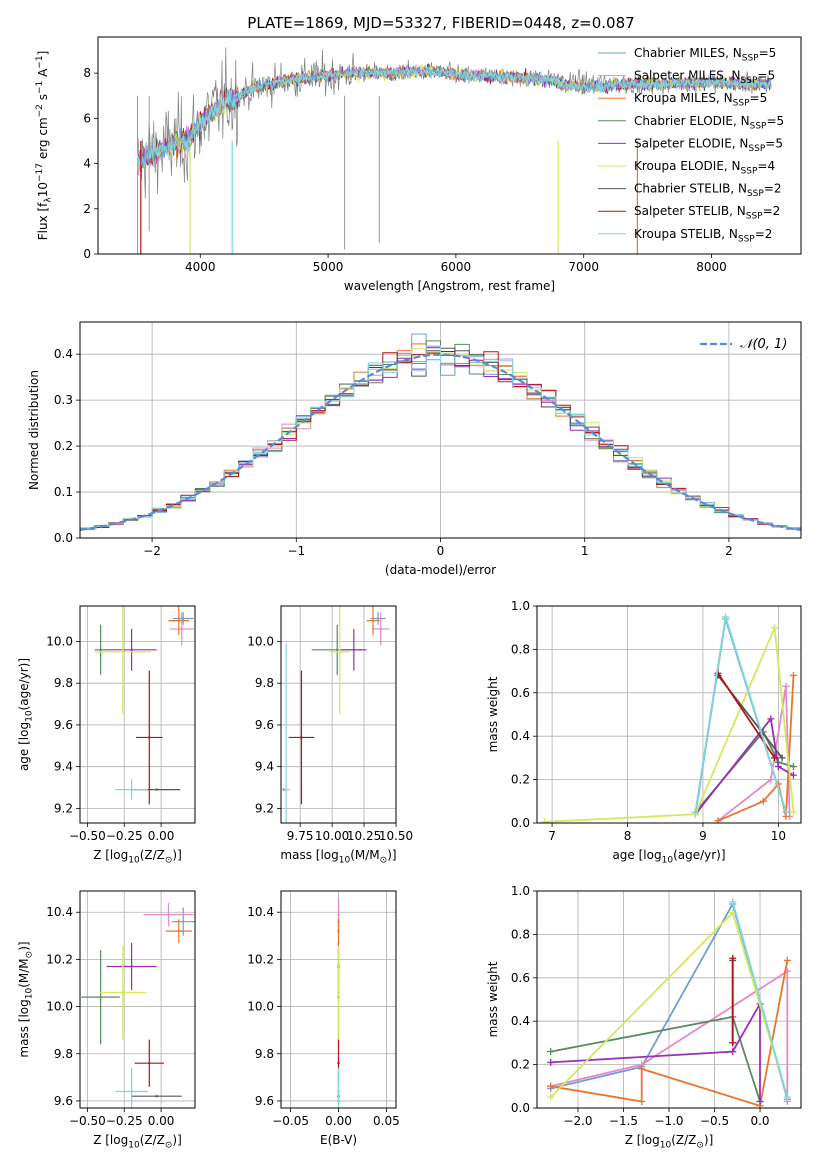 This screenshot has height=1170, width=819. I want to click on label-span: mass weight, so click(493, 714).